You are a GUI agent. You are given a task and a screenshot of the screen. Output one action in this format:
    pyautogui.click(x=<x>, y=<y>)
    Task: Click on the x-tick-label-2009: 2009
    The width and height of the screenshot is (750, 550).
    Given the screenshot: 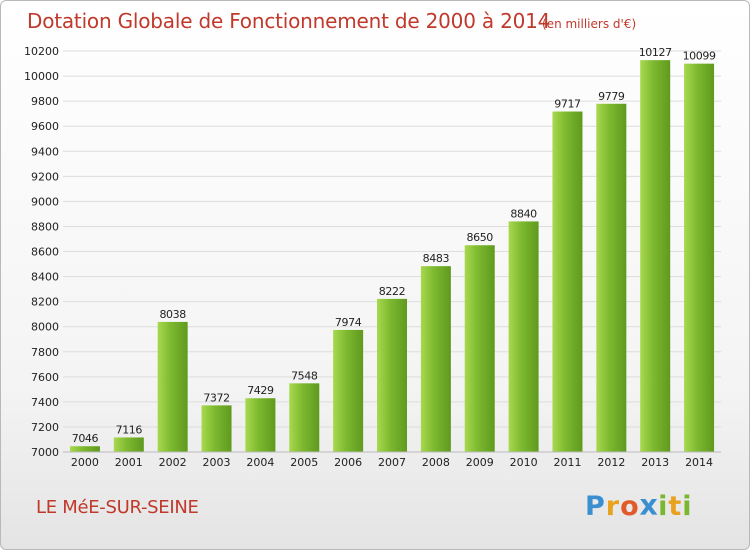 What is the action you would take?
    pyautogui.click(x=480, y=462)
    